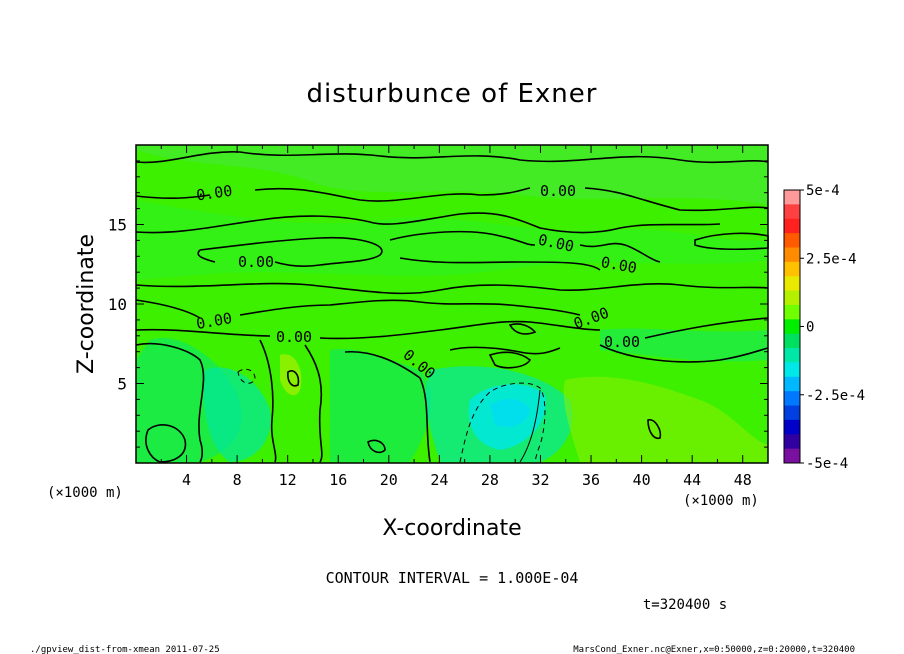 This screenshot has height=654, width=904. Describe the element at coordinates (540, 480) in the screenshot. I see `x-tick-label: 32` at that location.